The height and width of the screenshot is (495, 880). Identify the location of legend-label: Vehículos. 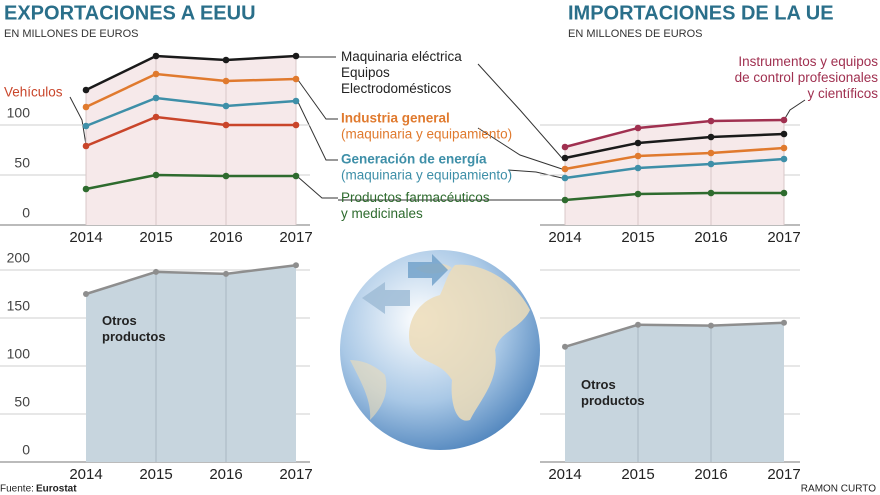
(33, 92).